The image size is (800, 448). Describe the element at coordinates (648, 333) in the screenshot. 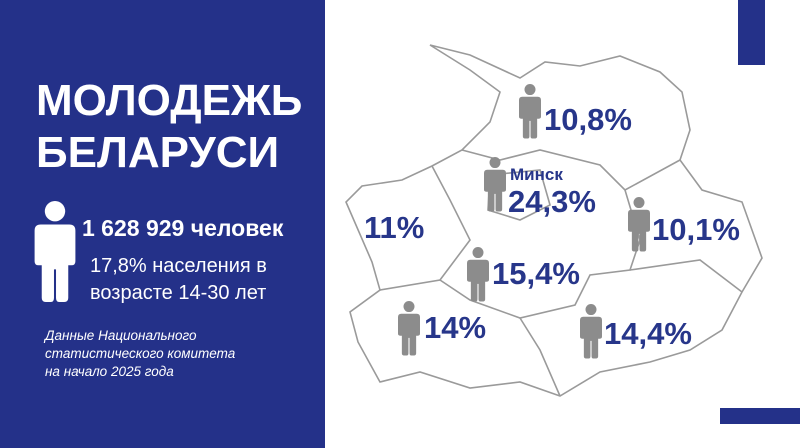

I see `region-value: 14,4%` at that location.